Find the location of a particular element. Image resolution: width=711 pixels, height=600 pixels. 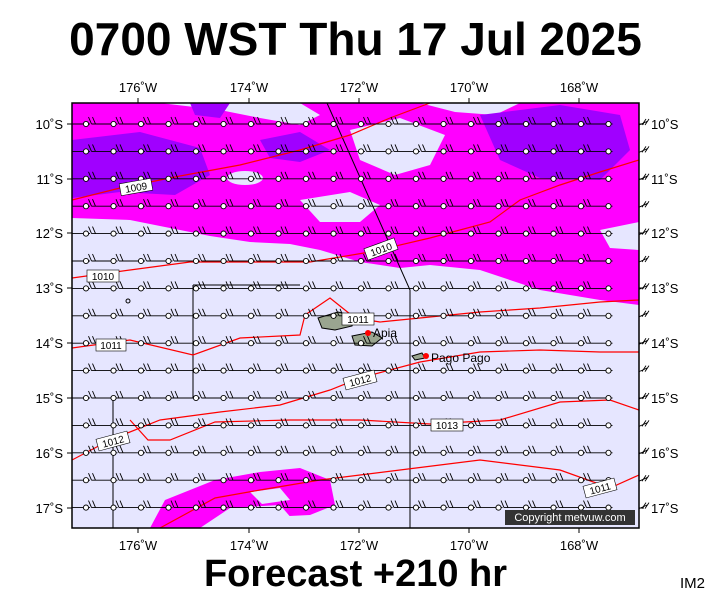

apia-marker is located at coordinates (368, 333).